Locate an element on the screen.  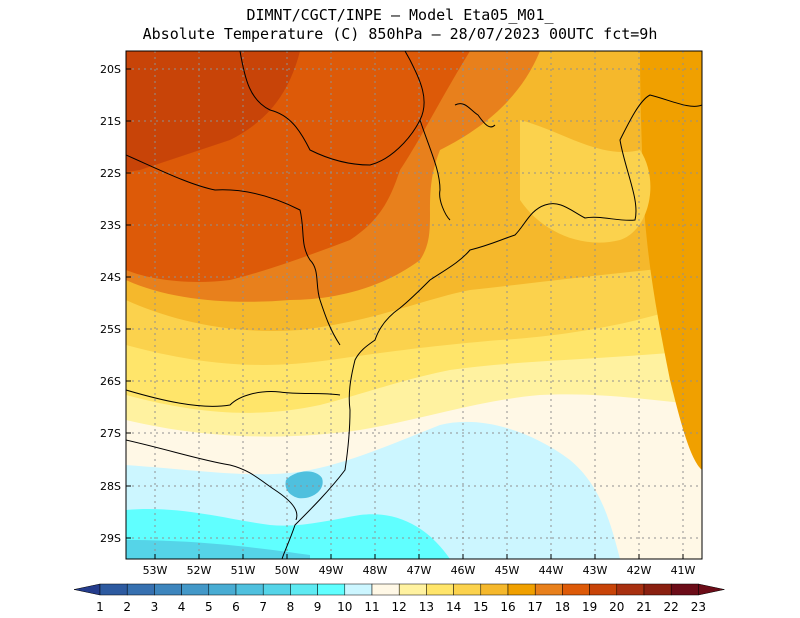
colorbar-label: 9 is located at coordinates (318, 607).